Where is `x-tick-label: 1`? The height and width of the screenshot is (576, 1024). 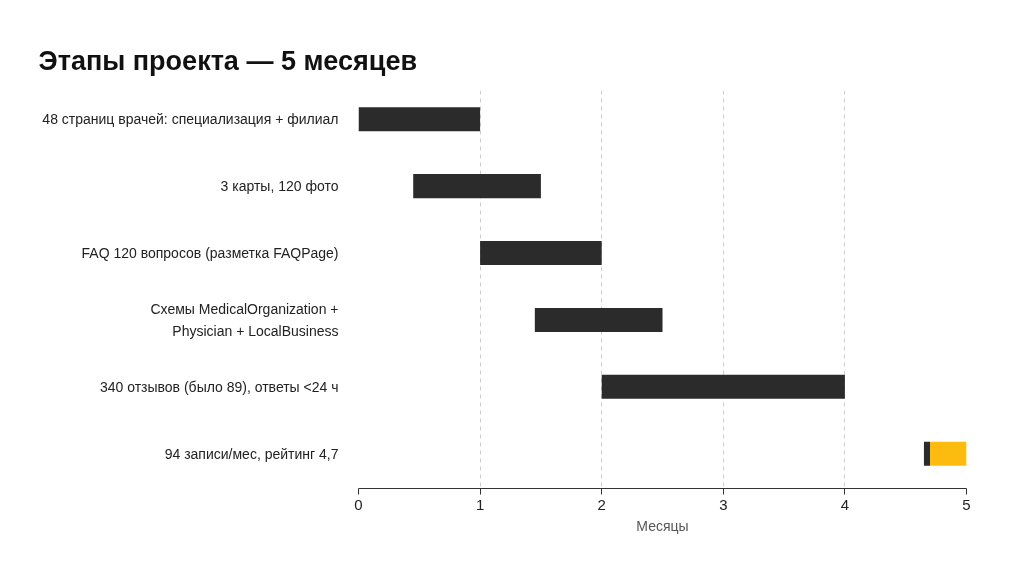
x-tick-label: 1 is located at coordinates (480, 504).